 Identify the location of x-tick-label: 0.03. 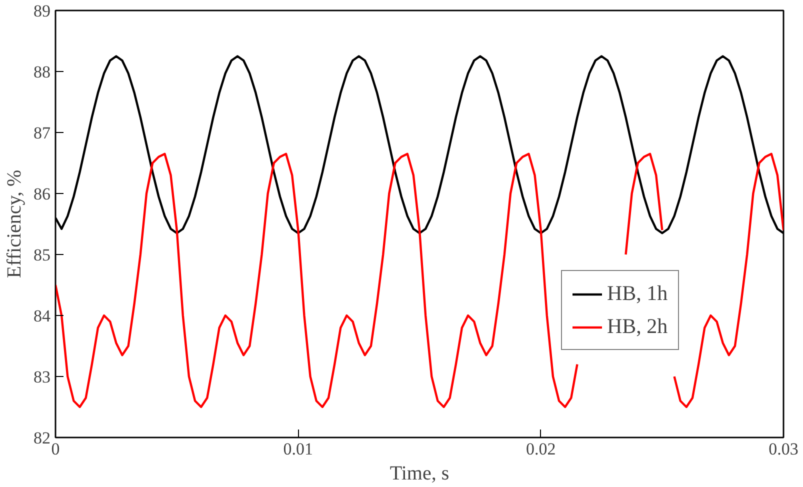
(783, 449).